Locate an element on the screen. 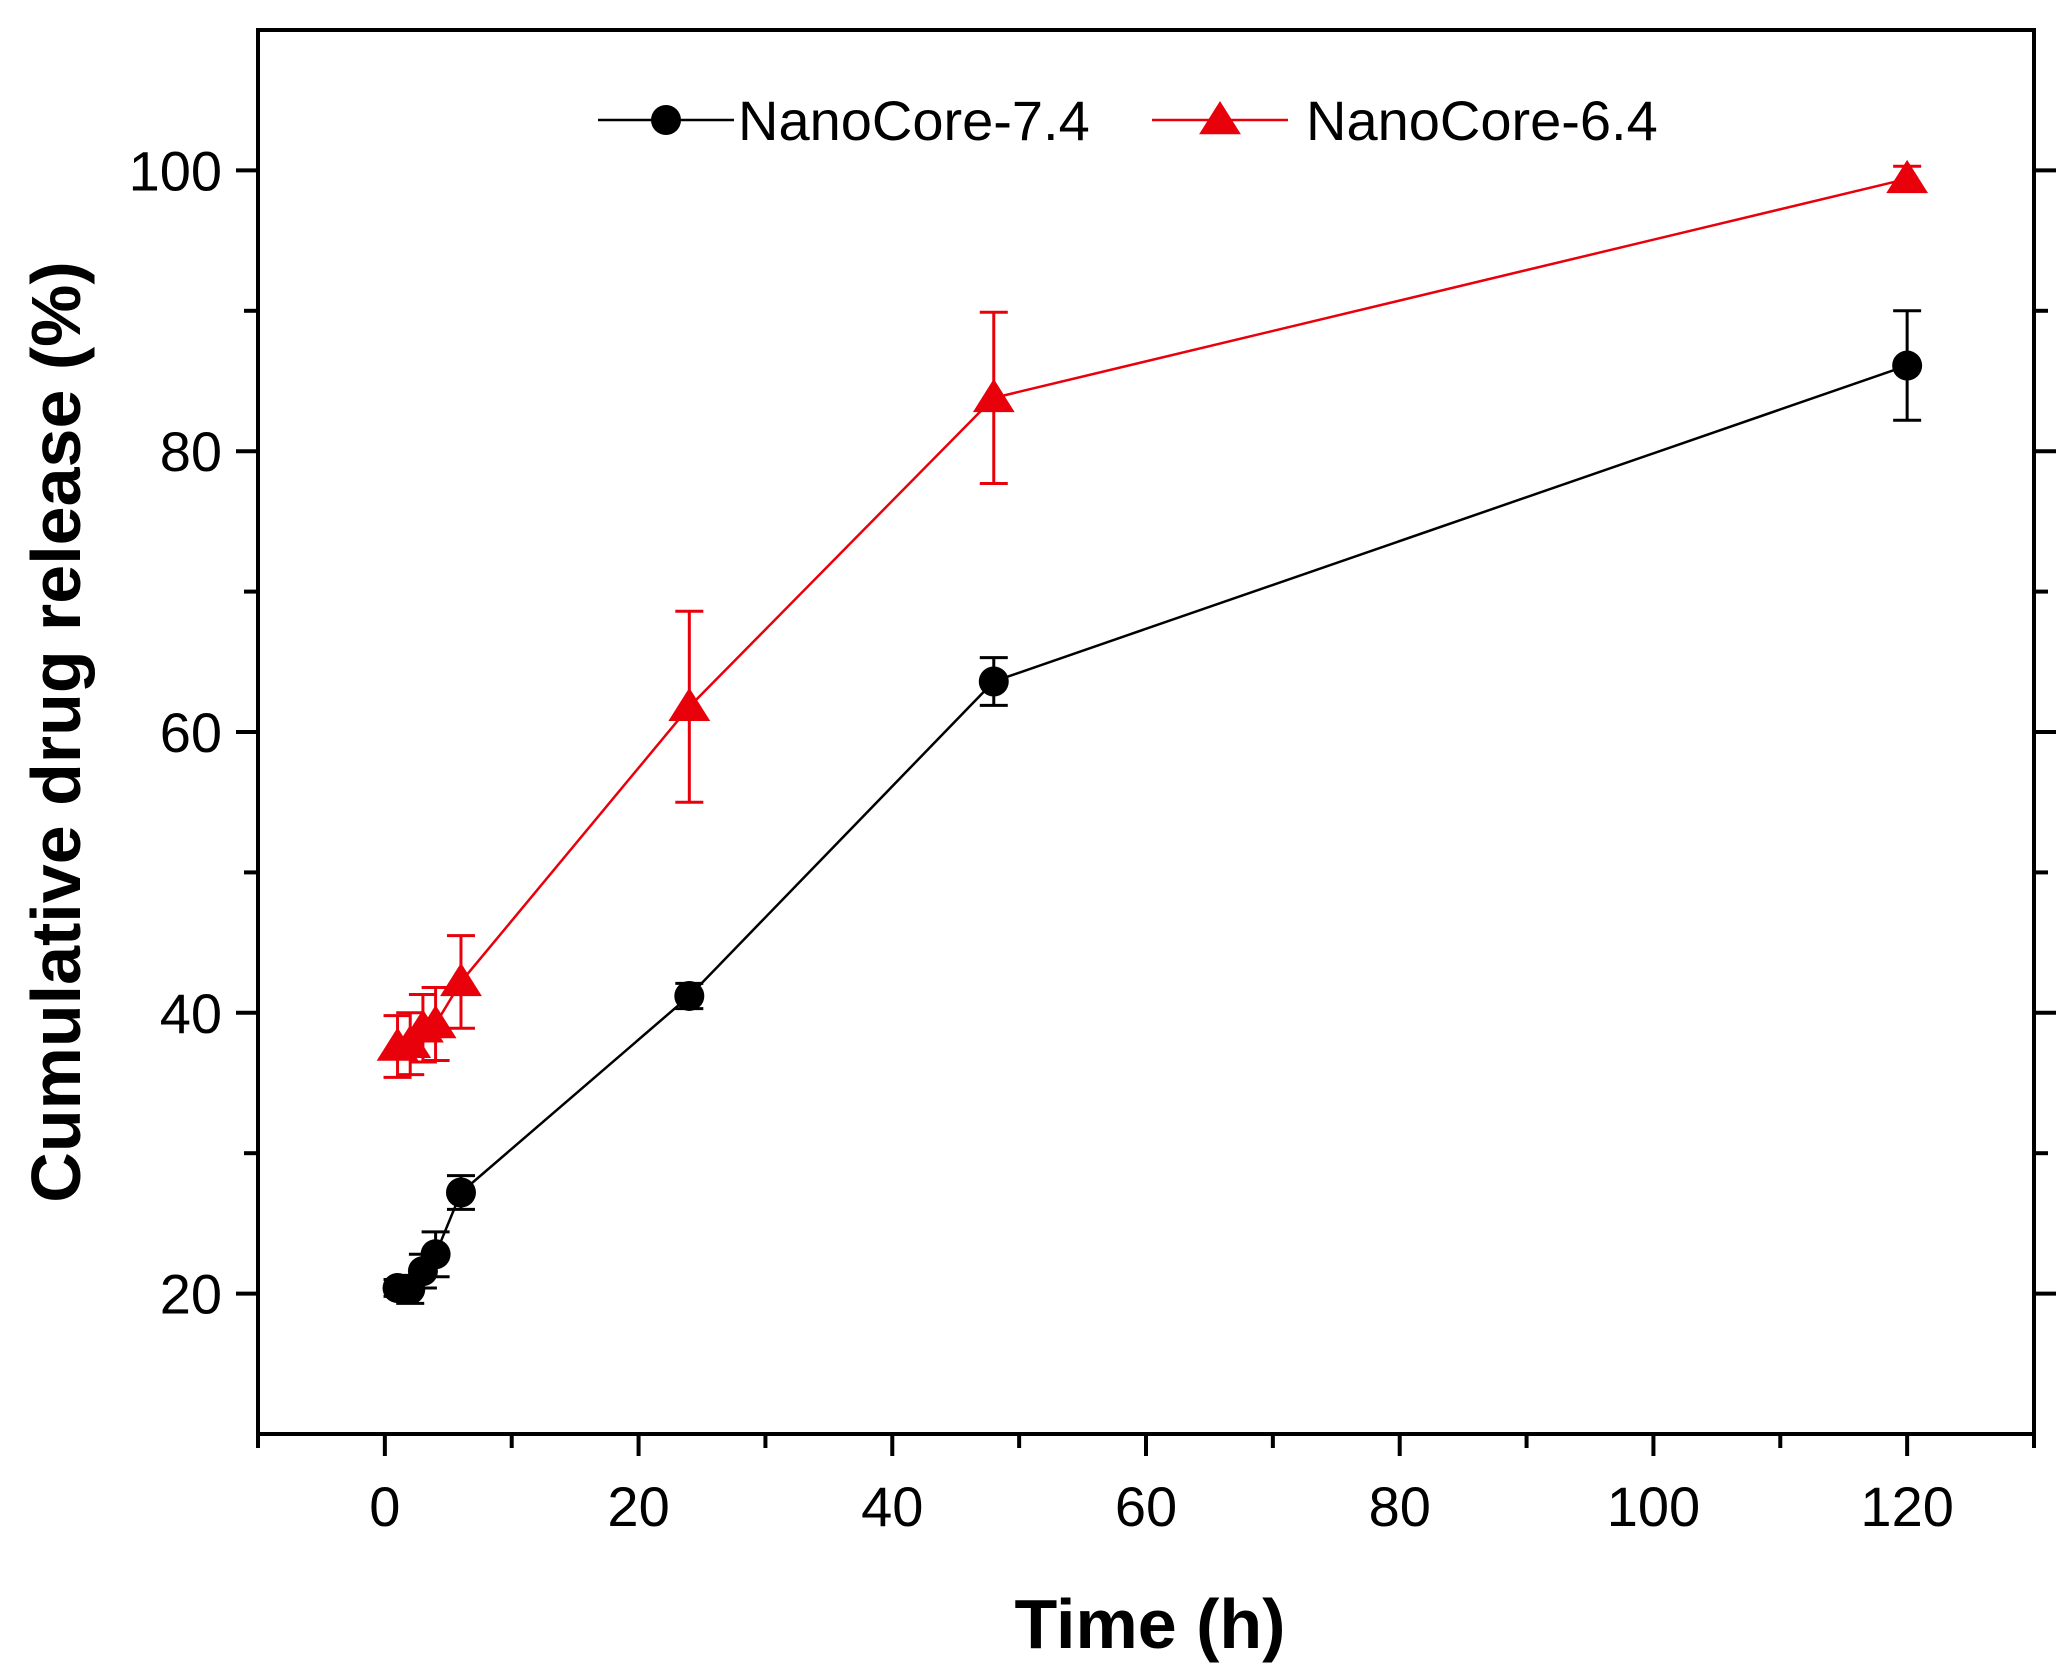  legend-entry: NanoCore-7.4 is located at coordinates (844, 120).